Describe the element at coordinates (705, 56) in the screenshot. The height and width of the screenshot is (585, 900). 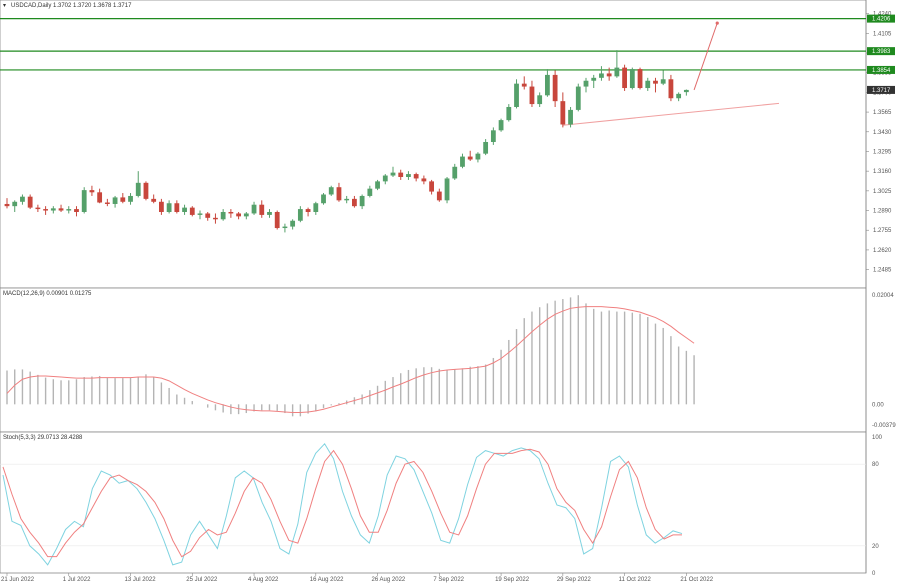
I see `projection-arrow-line` at that location.